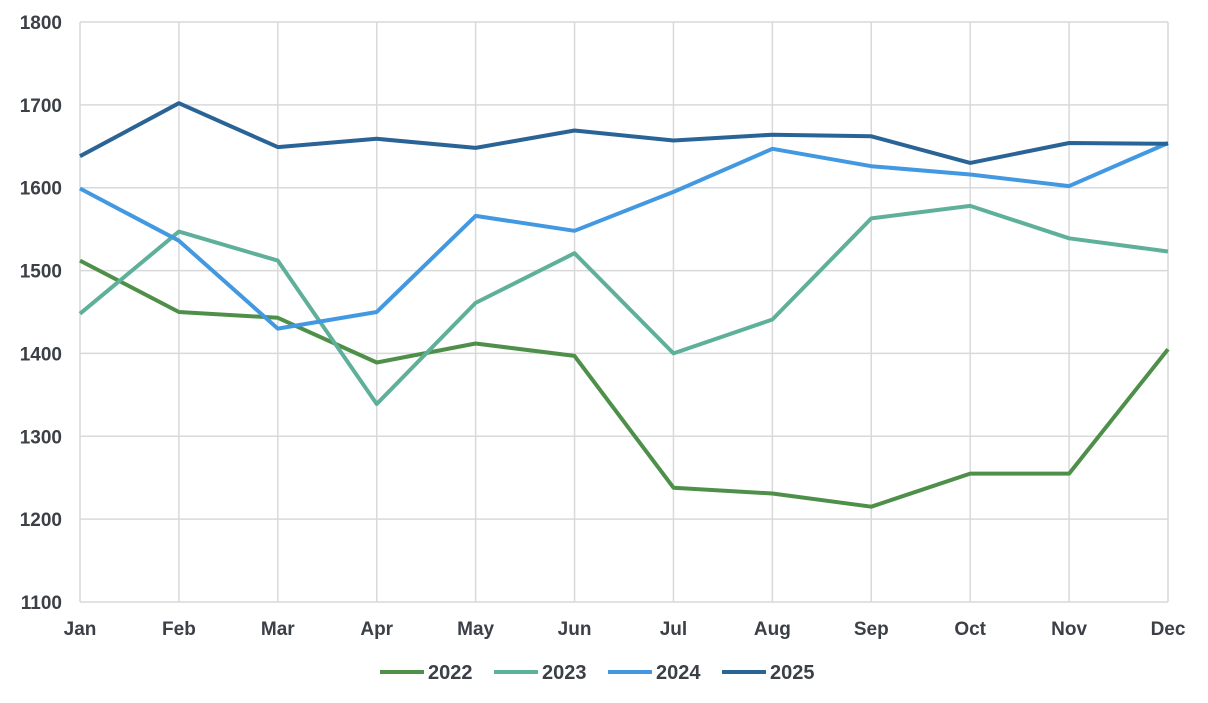 The width and height of the screenshot is (1208, 703). Describe the element at coordinates (278, 318) in the screenshot. I see `data-point-2022-Mar` at that location.